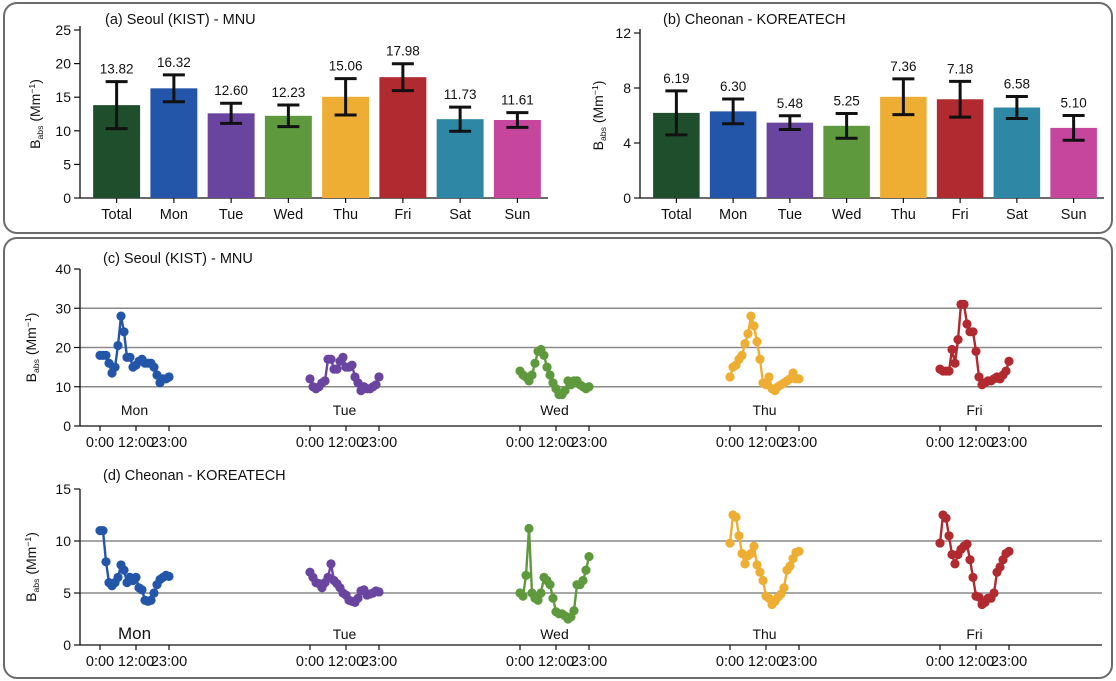 This screenshot has height=681, width=1116. Describe the element at coordinates (733, 86) in the screenshot. I see `value-label: 6.30` at that location.